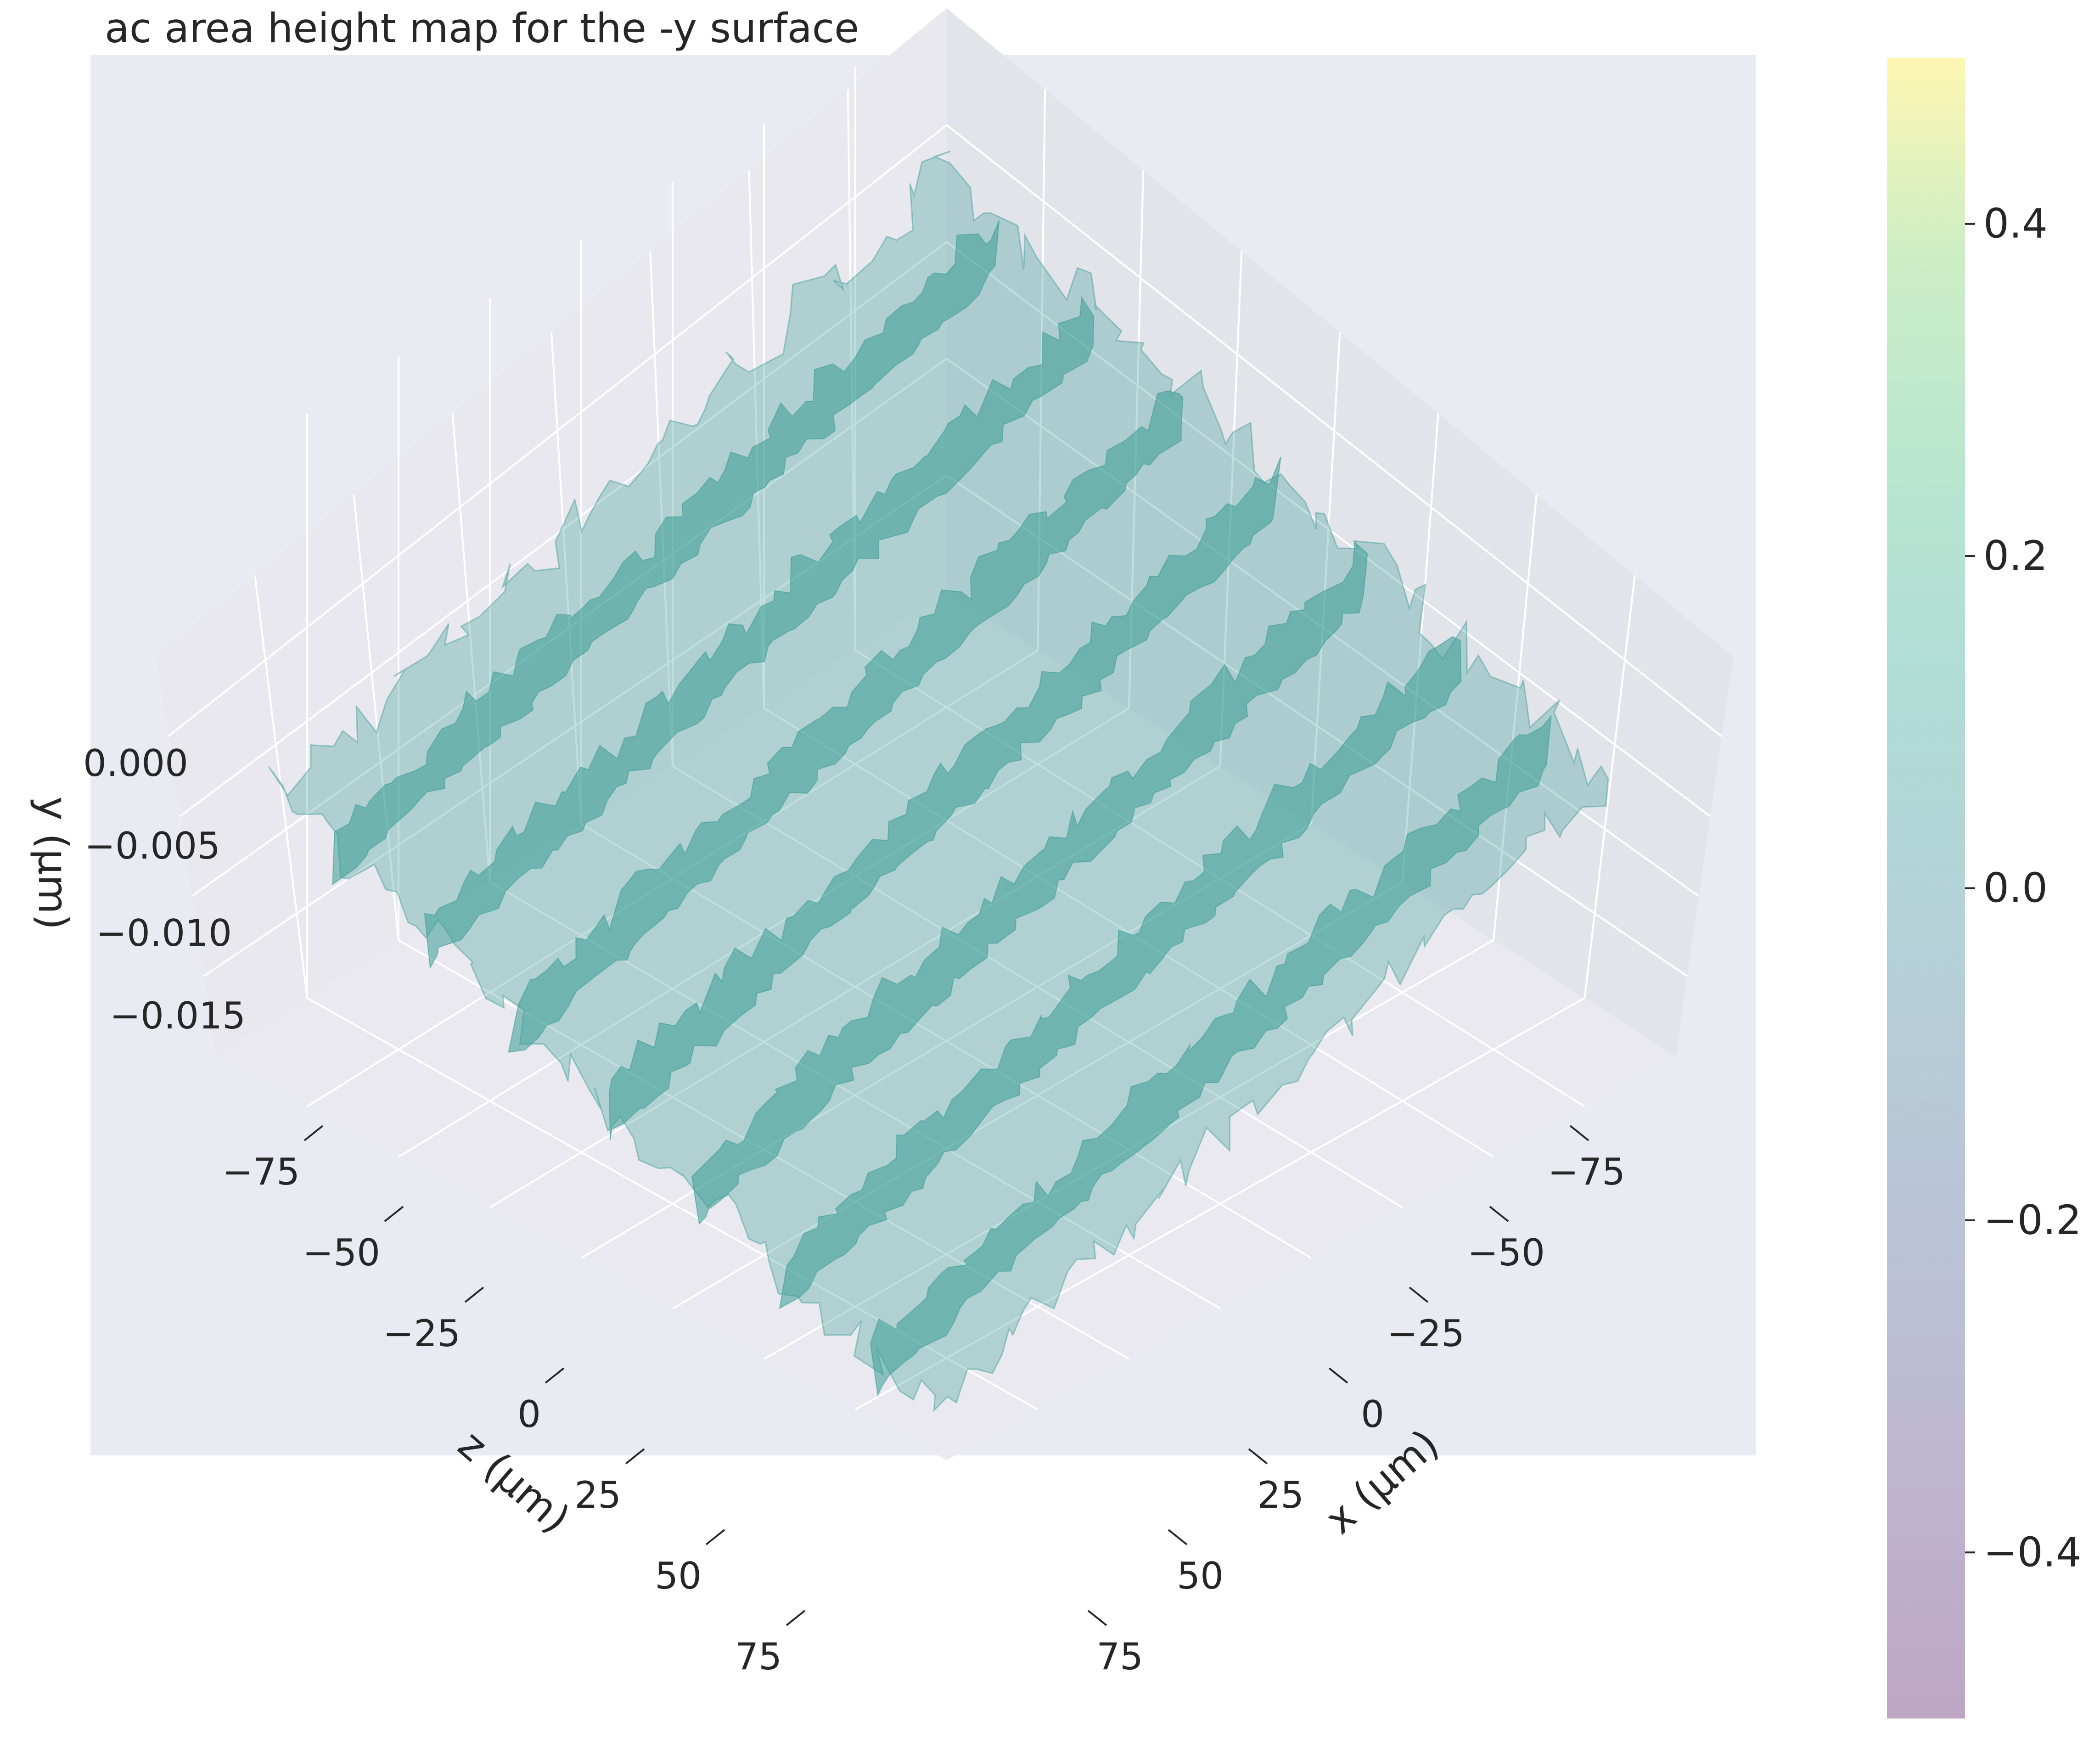 The width and height of the screenshot is (2100, 1741). What do you see at coordinates (2015, 556) in the screenshot?
I see `colorbar-tick-label-1: 0.2` at bounding box center [2015, 556].